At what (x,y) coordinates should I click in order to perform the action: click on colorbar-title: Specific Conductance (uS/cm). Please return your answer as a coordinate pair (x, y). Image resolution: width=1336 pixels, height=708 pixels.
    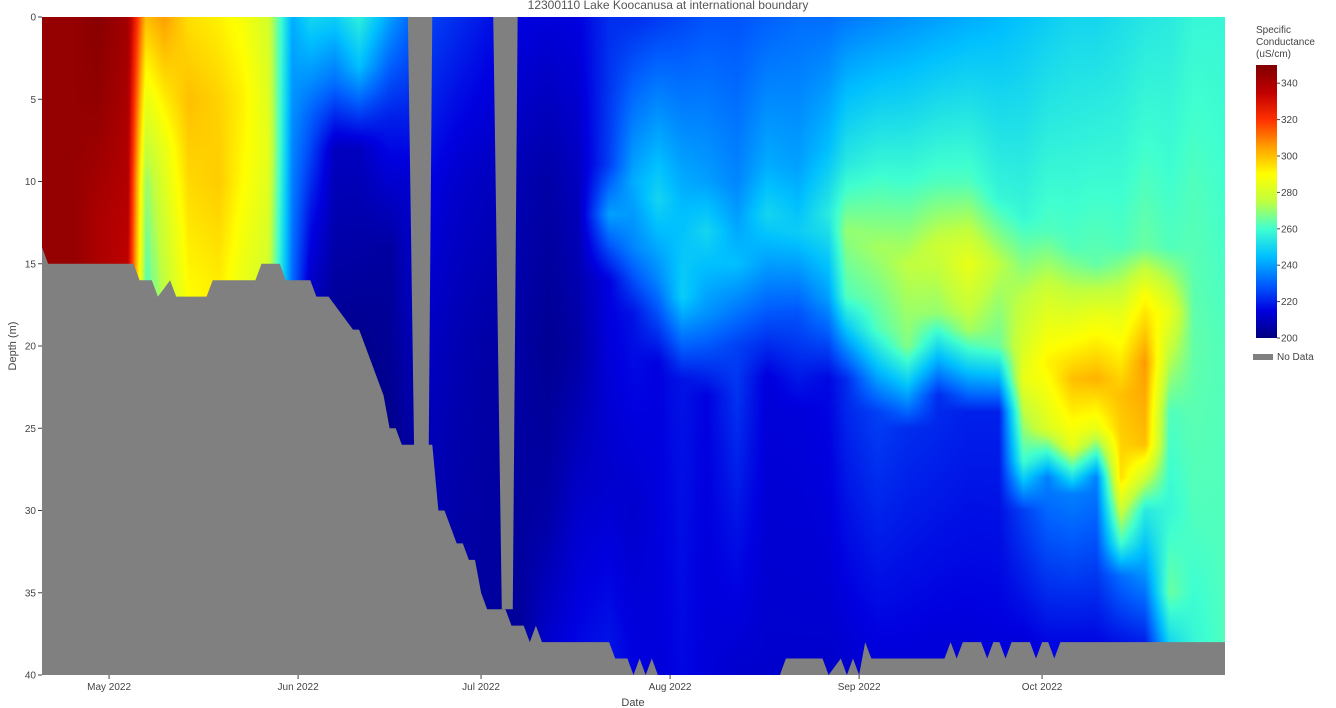
    Looking at the image, I should click on (1285, 42).